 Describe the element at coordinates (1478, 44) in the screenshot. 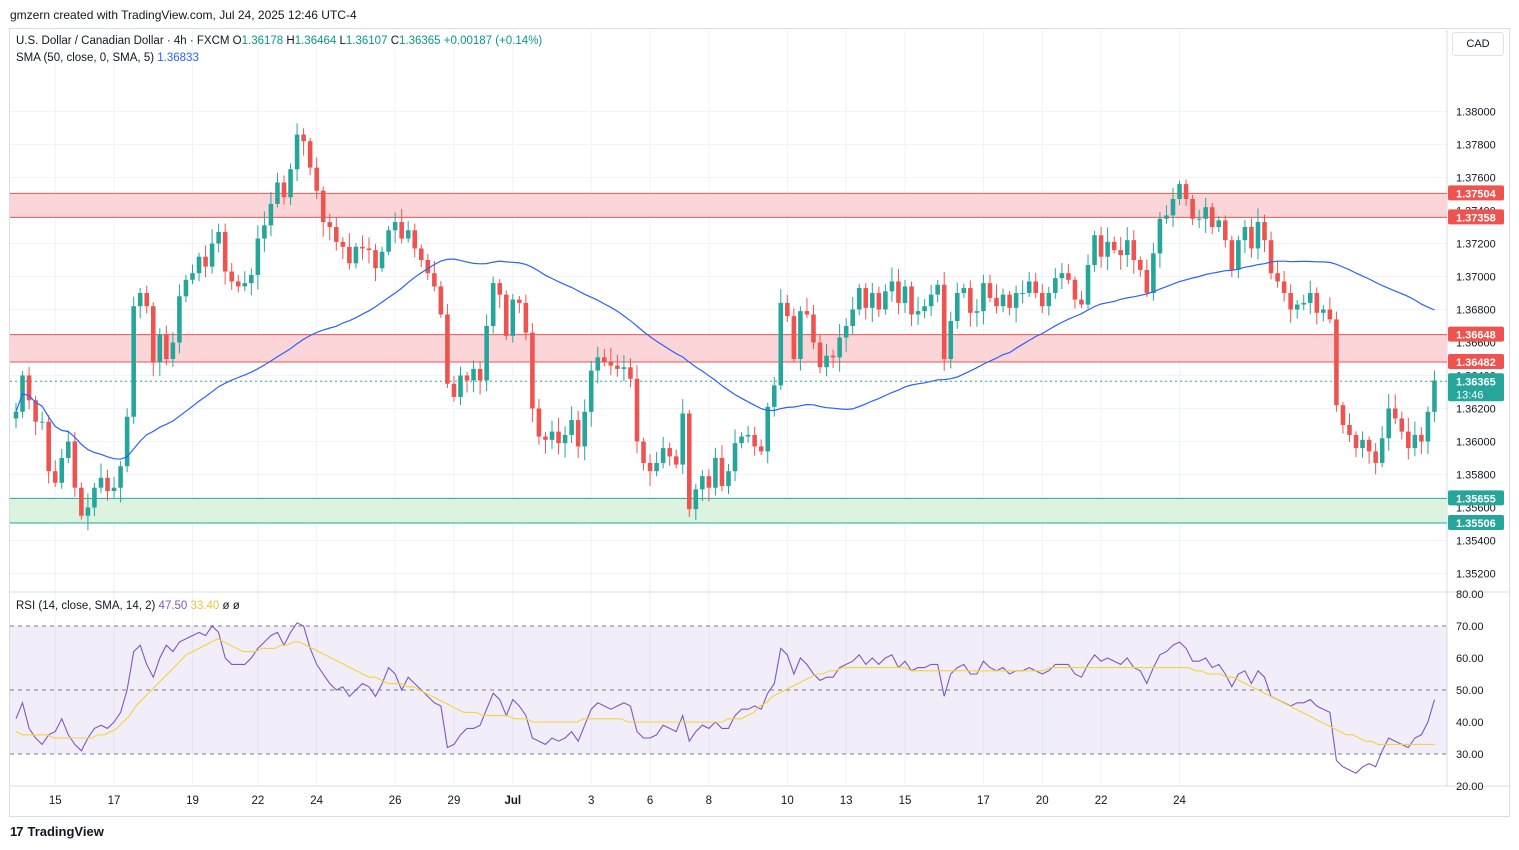

I see `currency-button: CAD` at that location.